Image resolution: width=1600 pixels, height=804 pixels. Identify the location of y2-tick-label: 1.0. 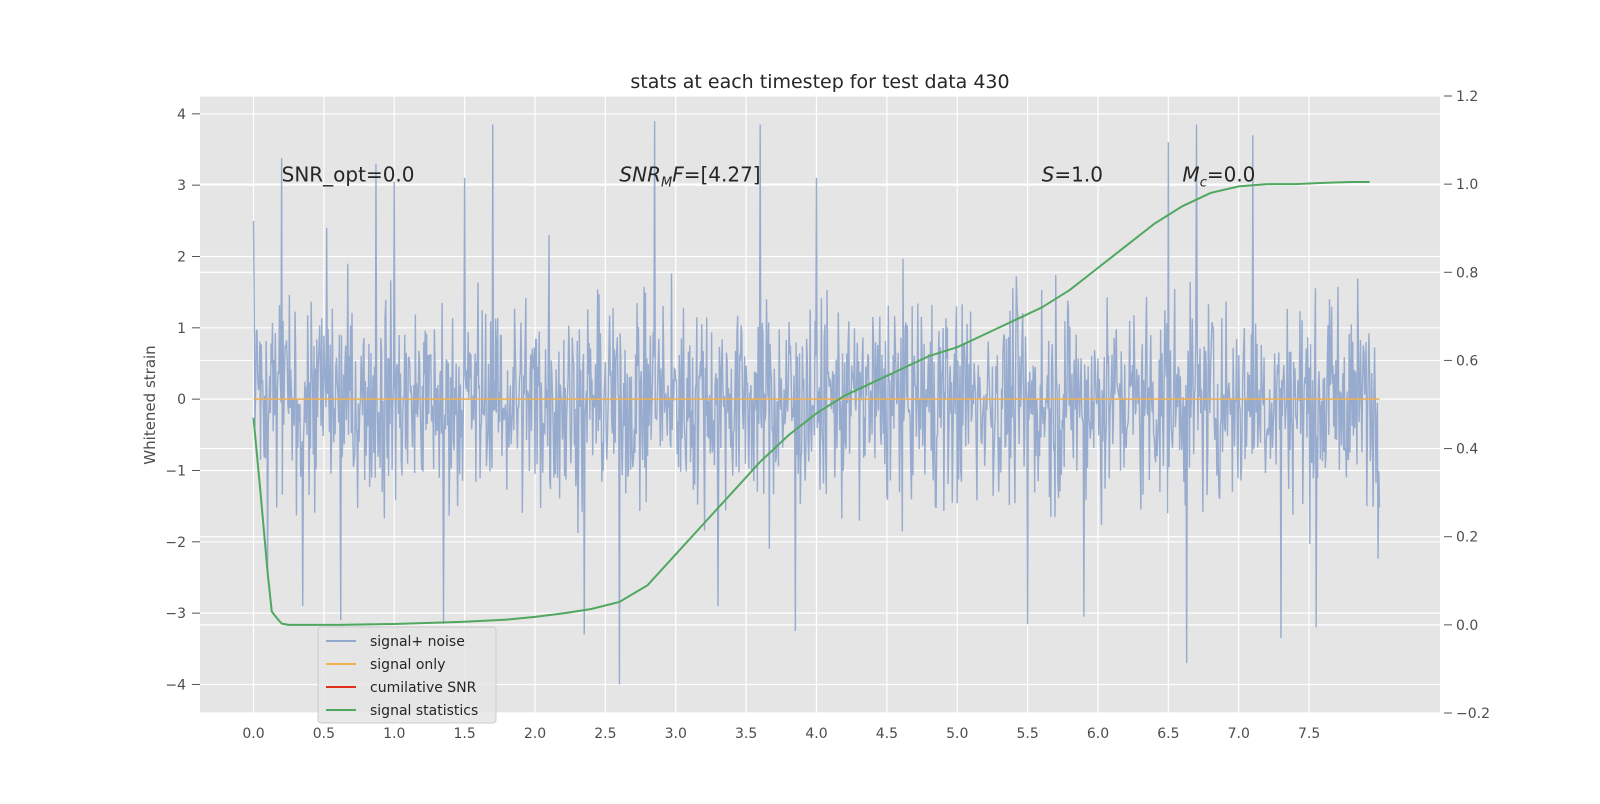
(1467, 185).